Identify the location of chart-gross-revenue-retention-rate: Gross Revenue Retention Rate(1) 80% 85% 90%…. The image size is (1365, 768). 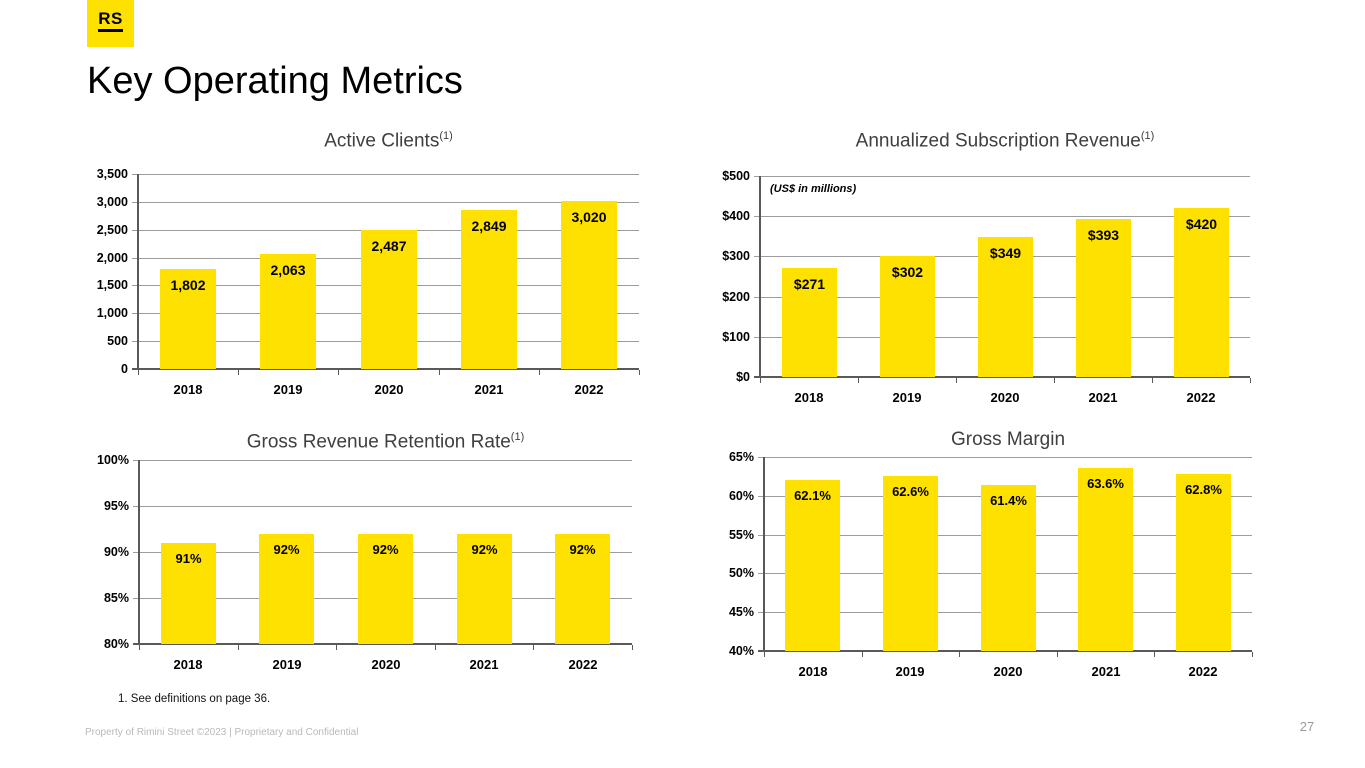
(365, 560).